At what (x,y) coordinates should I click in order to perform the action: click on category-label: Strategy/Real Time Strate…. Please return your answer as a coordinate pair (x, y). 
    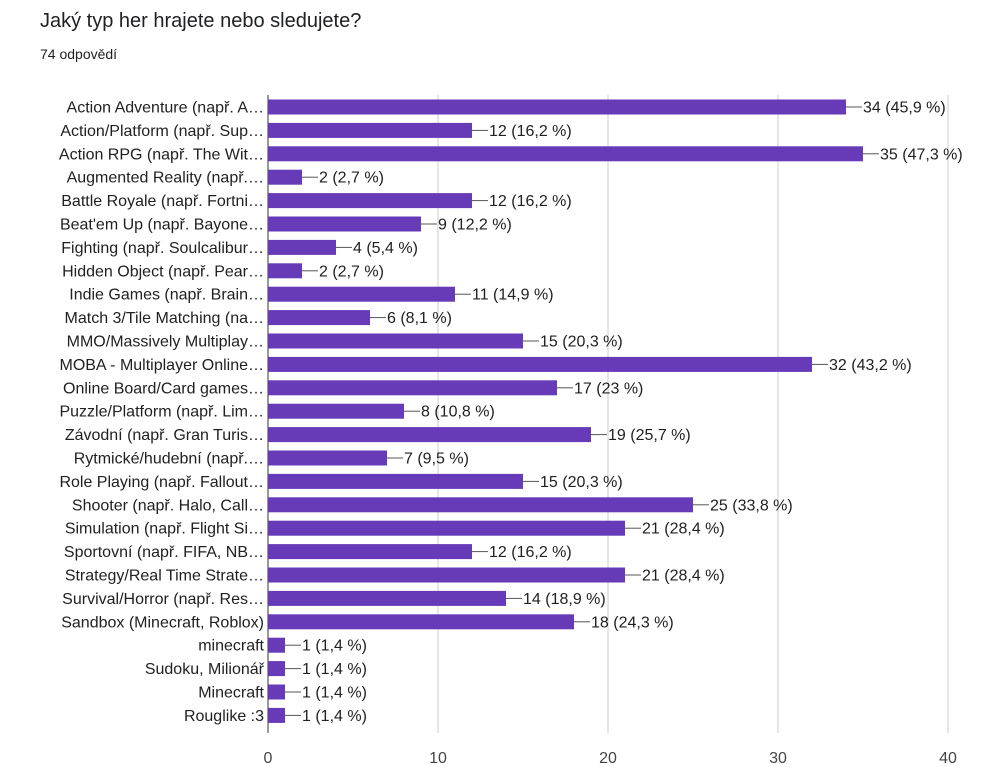
    Looking at the image, I should click on (164, 576).